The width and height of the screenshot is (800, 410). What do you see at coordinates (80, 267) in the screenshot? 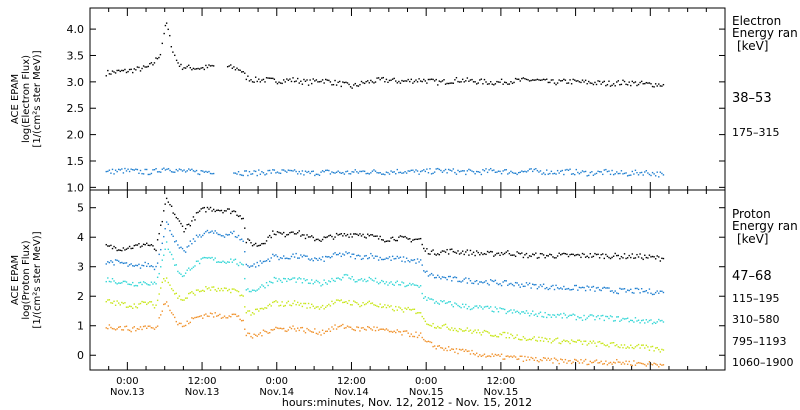
I see `y-tick-label: 3` at bounding box center [80, 267].